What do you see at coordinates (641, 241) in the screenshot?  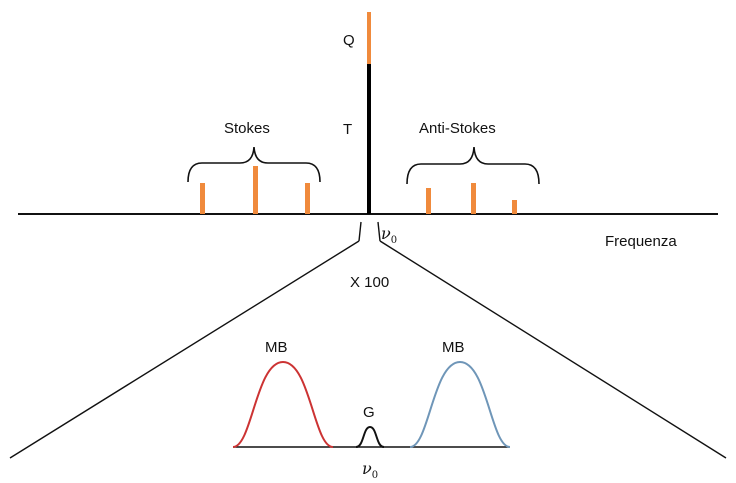 I see `label-frequency: Frequenza` at bounding box center [641, 241].